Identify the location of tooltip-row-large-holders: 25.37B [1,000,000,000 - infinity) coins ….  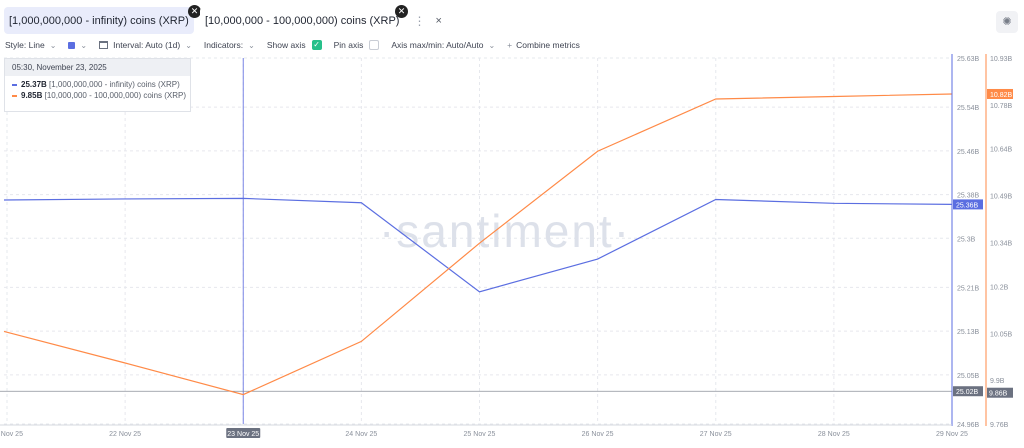
(97, 84).